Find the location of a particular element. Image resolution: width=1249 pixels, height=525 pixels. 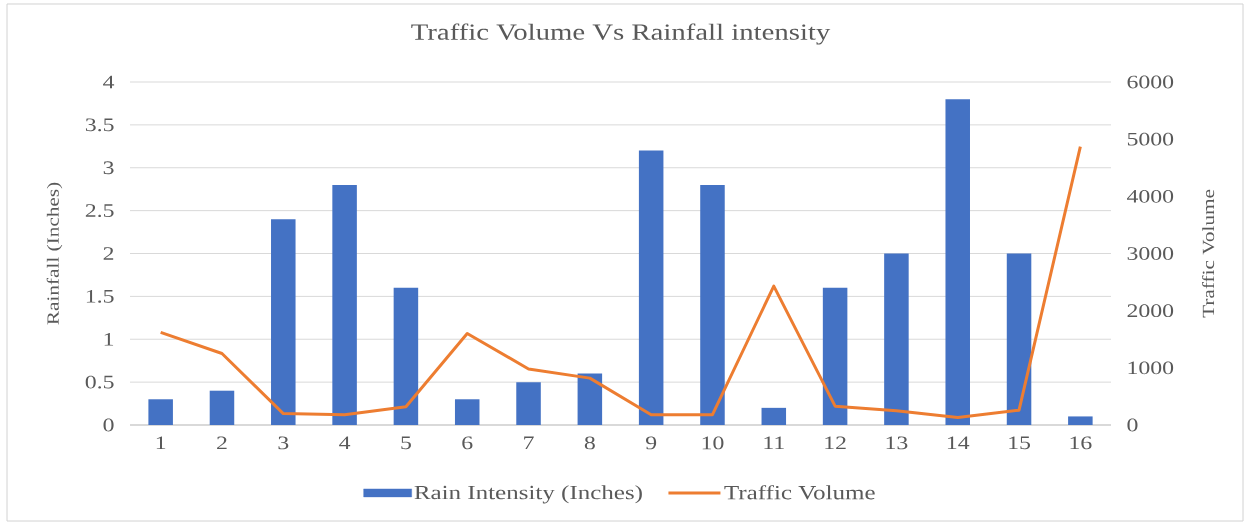

y2-tick-label: 0 is located at coordinates (1132, 425).